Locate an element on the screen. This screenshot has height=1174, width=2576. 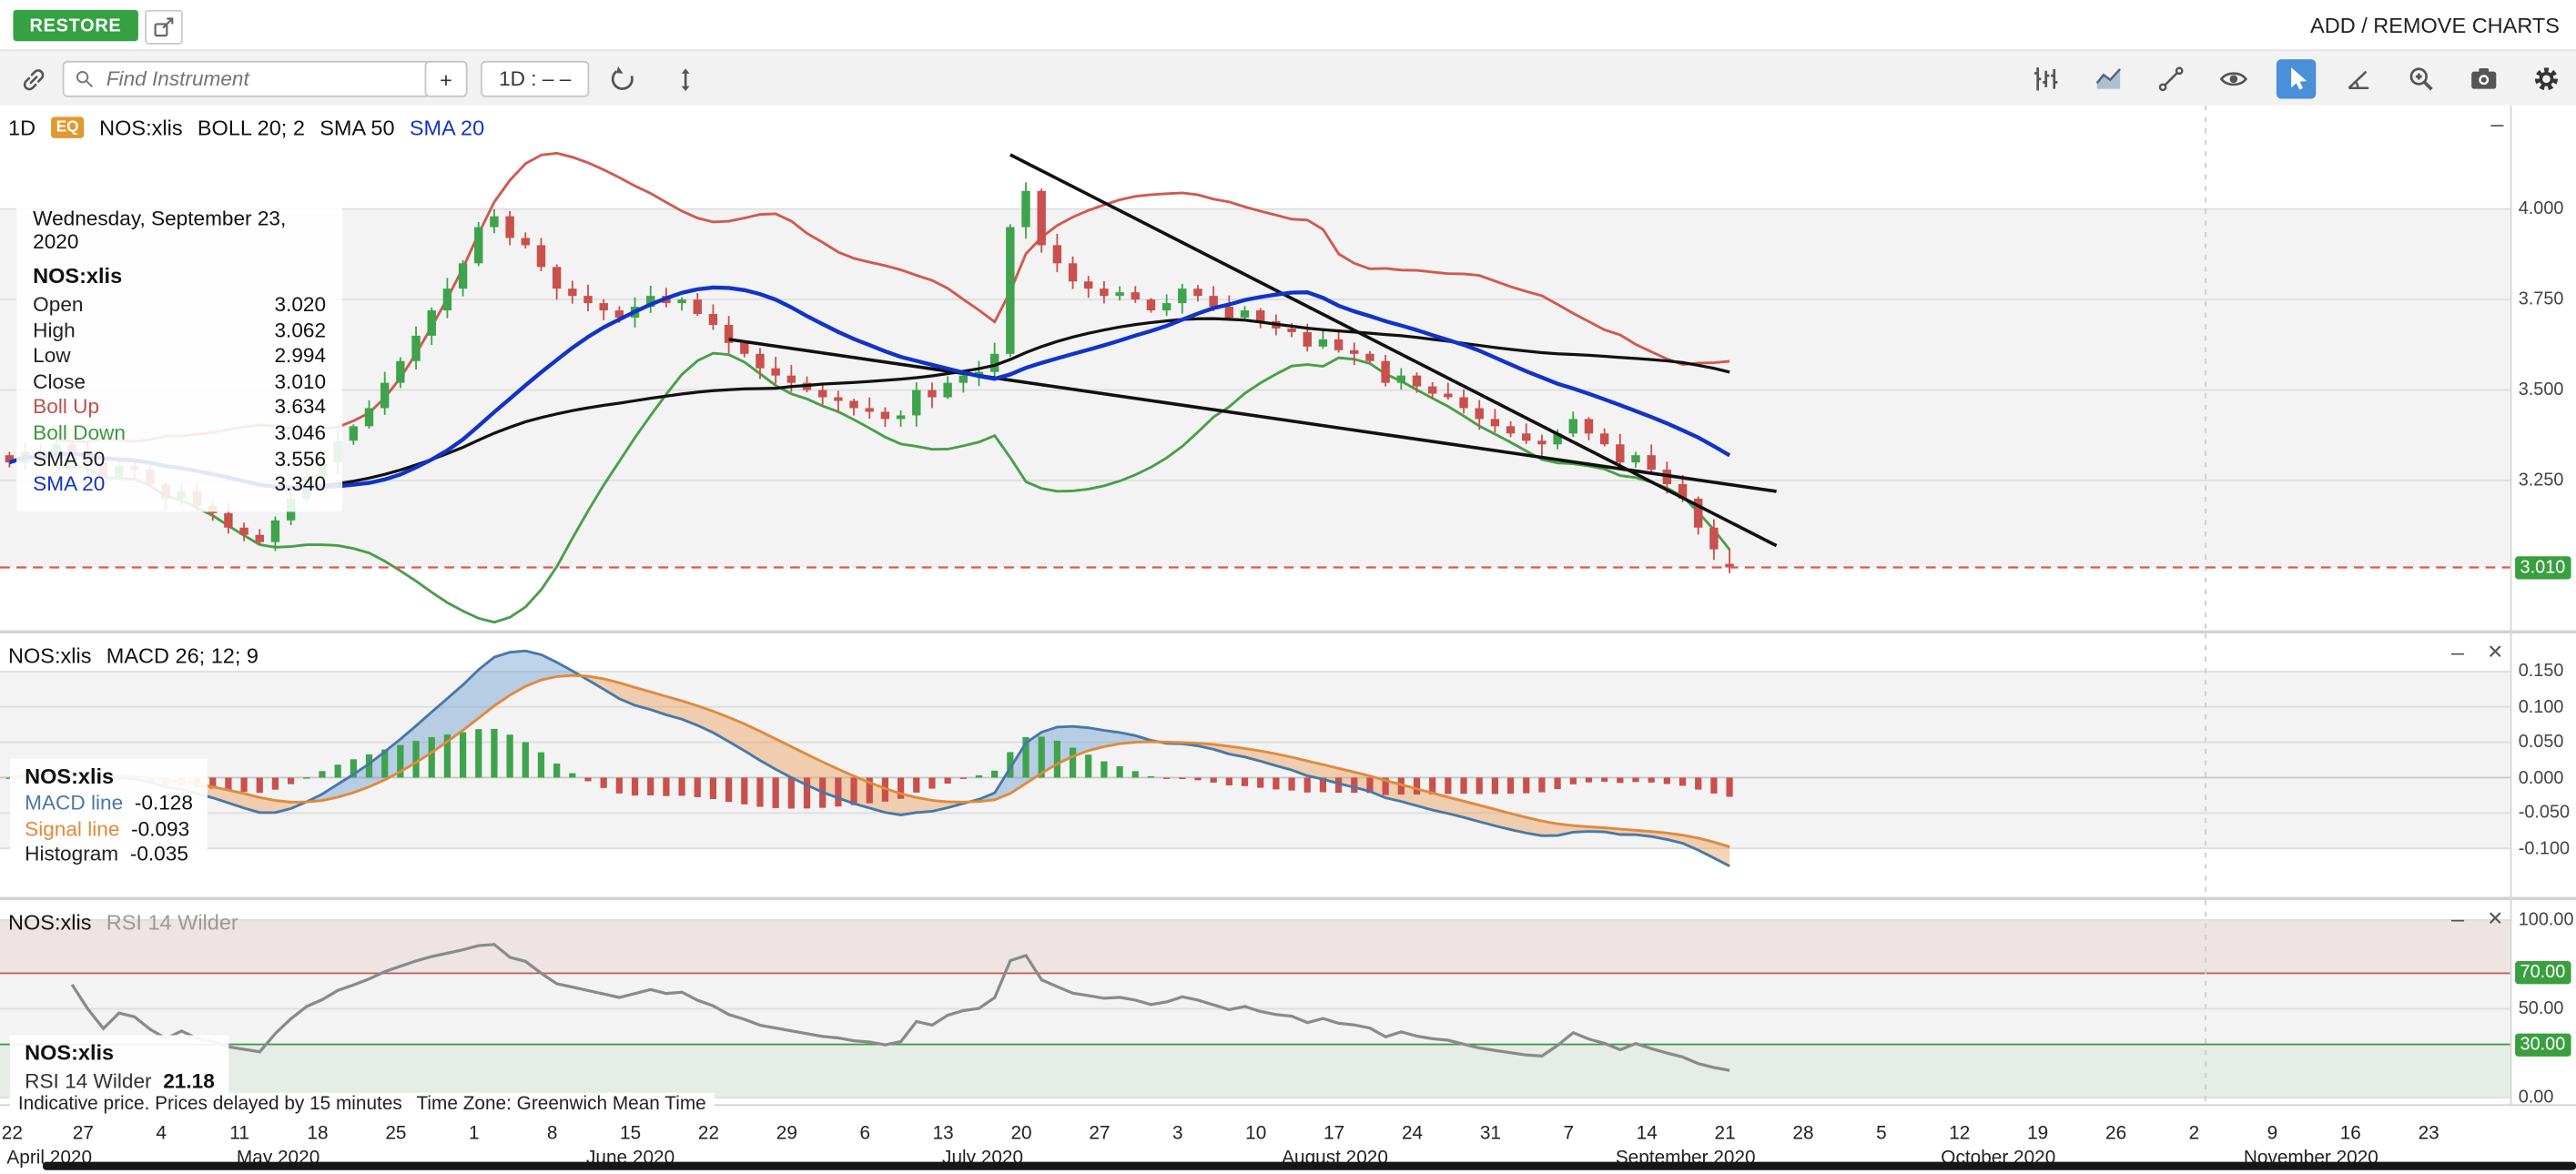
visibility-tool is located at coordinates (2233, 78).